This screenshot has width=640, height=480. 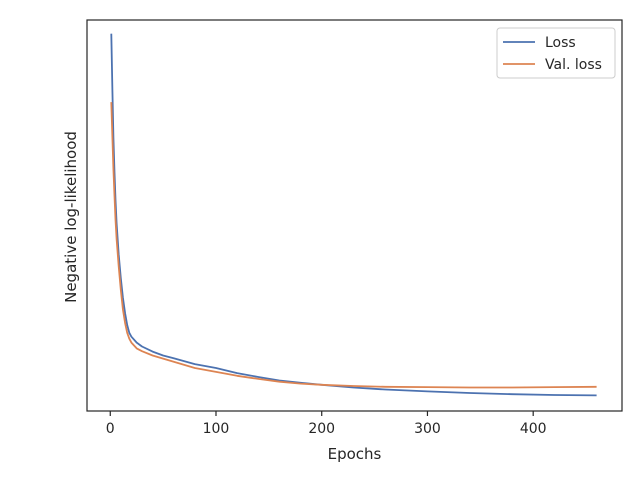 I want to click on x-tick-label: 300, so click(x=427, y=429).